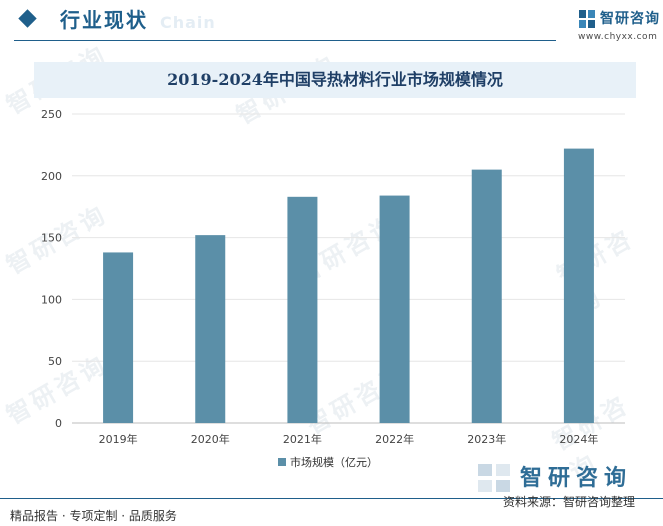 Image resolution: width=663 pixels, height=526 pixels. What do you see at coordinates (494, 478) in the screenshot?
I see `footer-logo-icon` at bounding box center [494, 478].